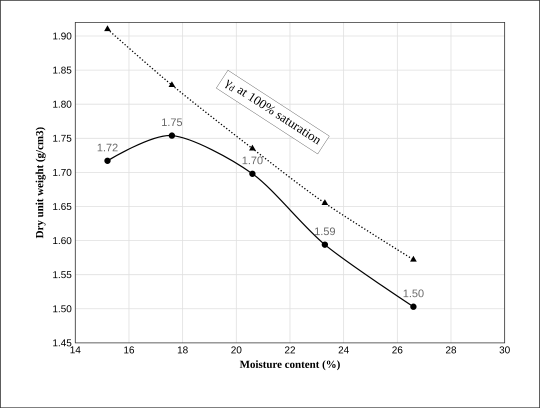  I want to click on data-label: 1.59, so click(325, 231).